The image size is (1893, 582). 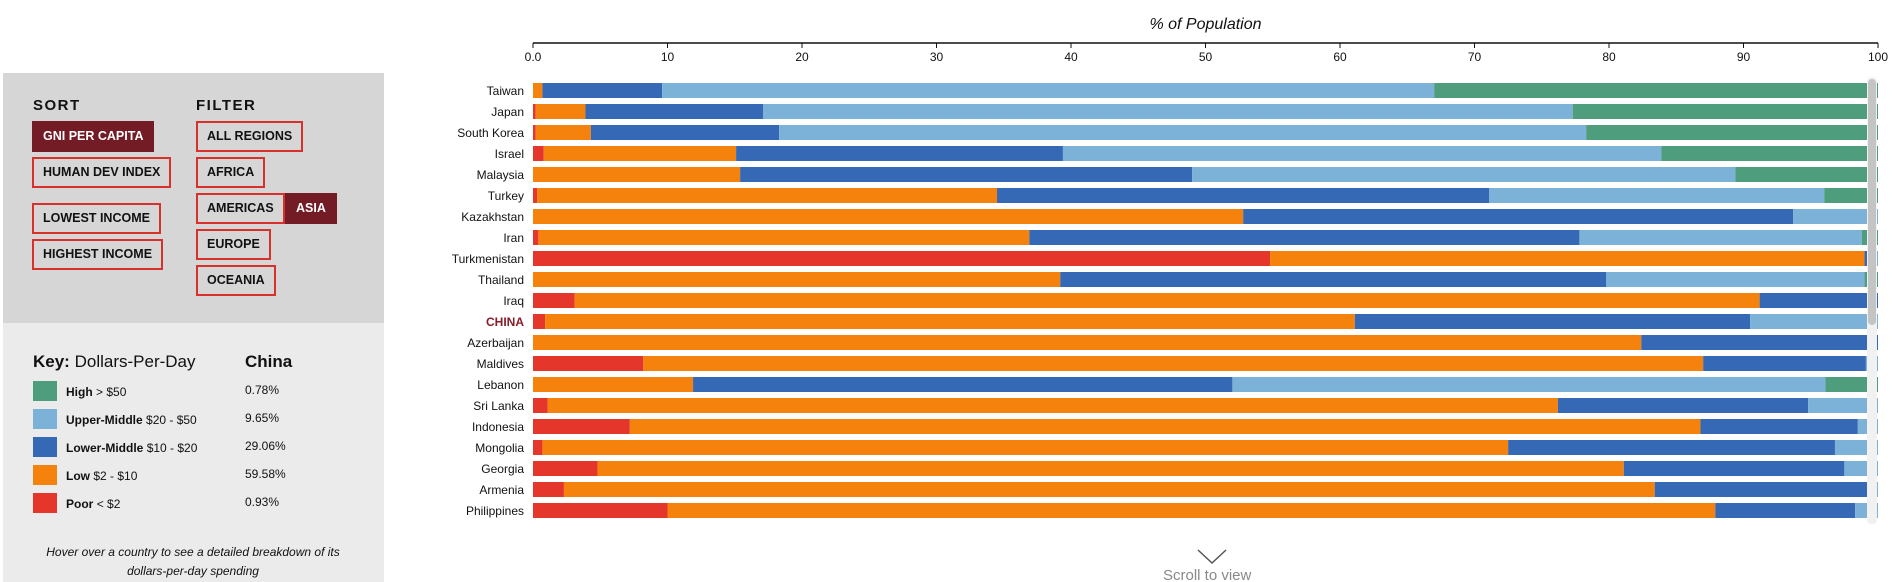 I want to click on key-pct-high: 0.78%, so click(x=262, y=390).